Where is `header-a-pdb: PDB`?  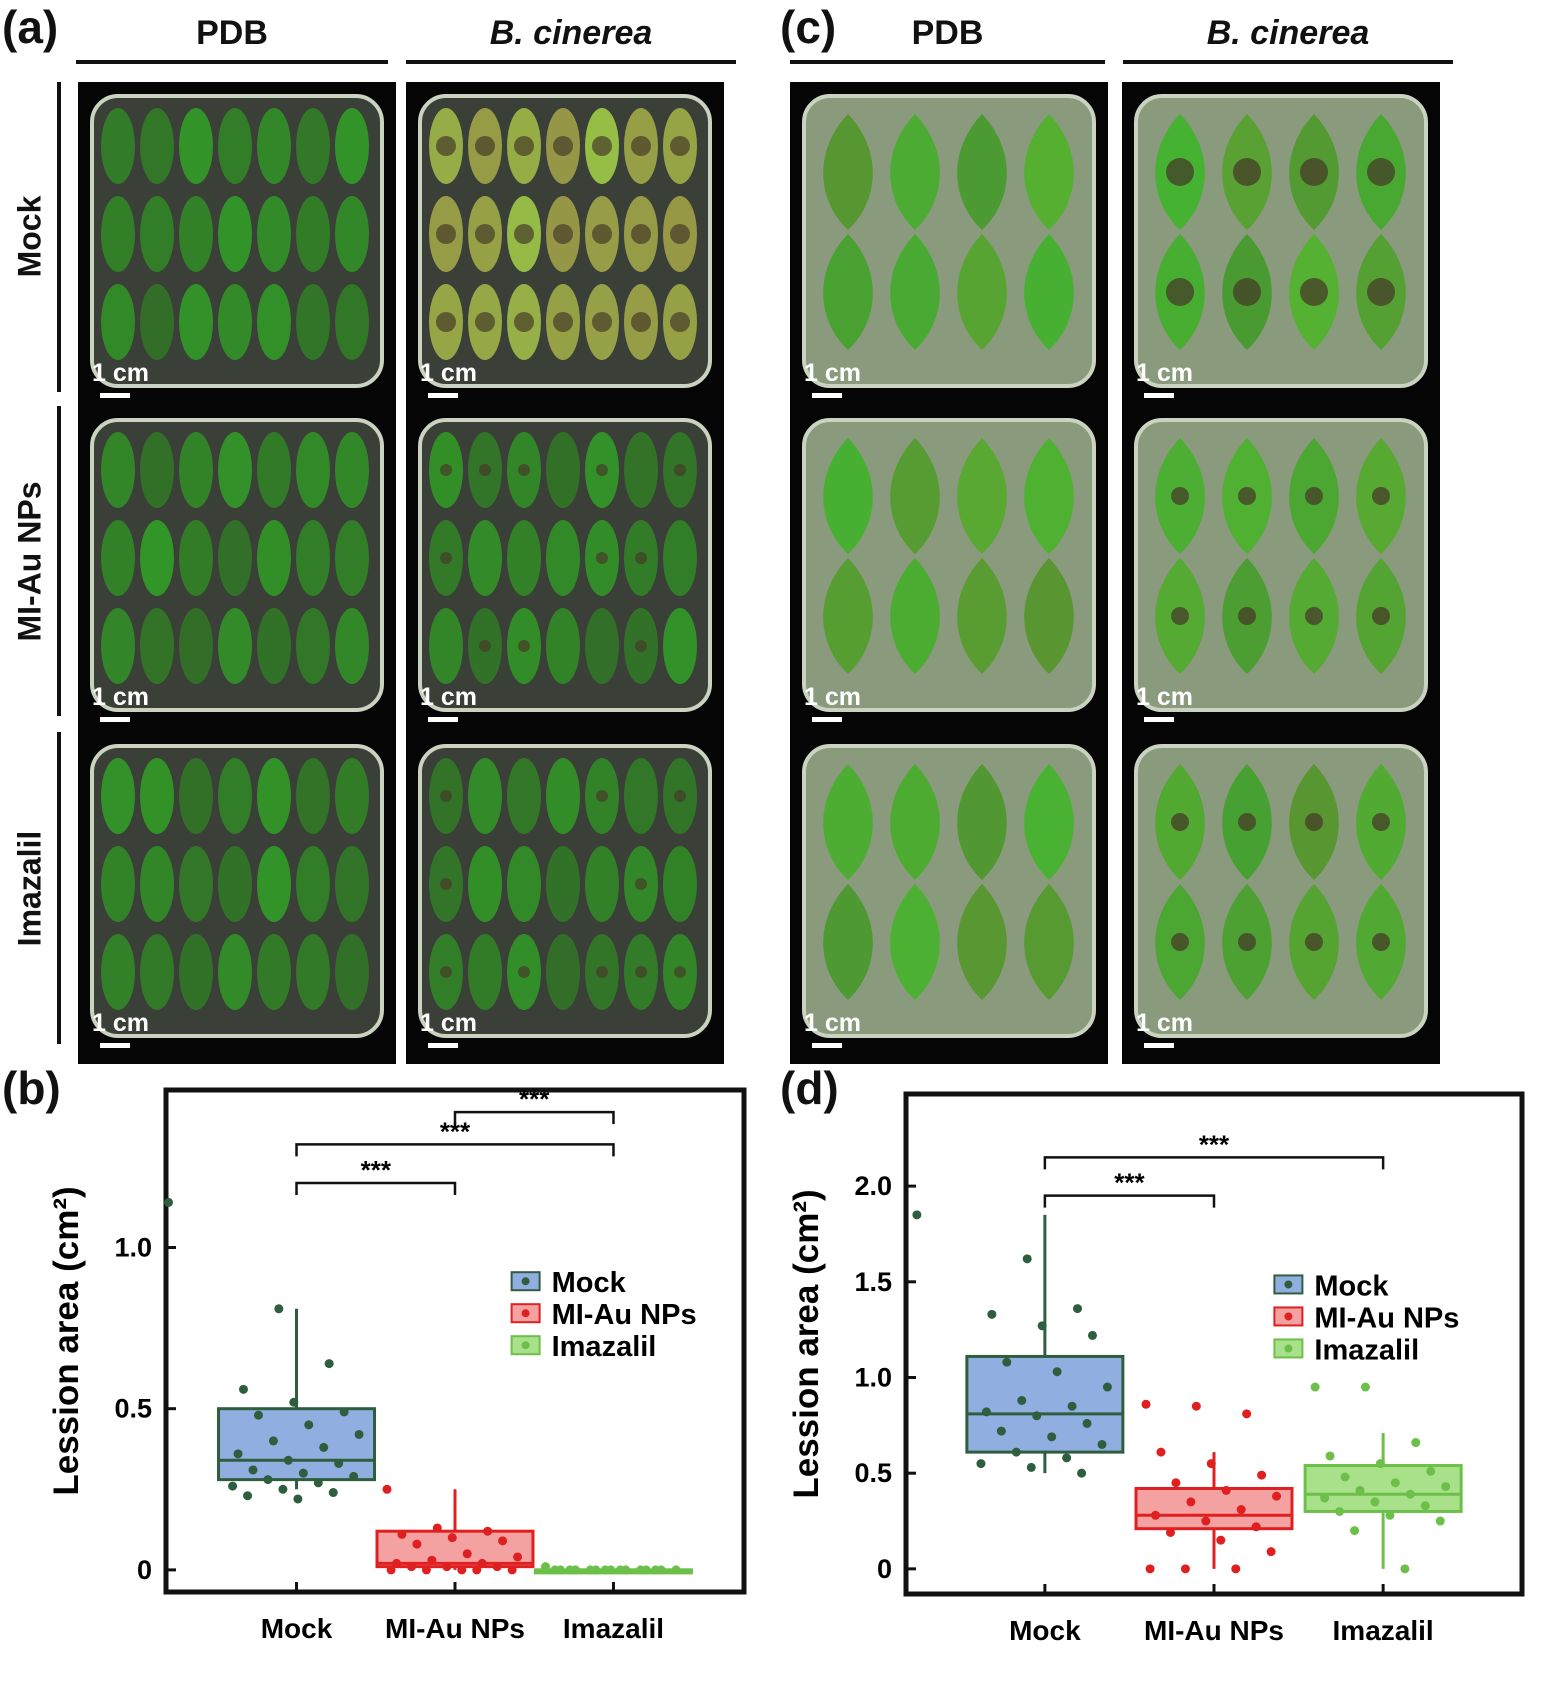
header-a-pdb: PDB is located at coordinates (232, 33).